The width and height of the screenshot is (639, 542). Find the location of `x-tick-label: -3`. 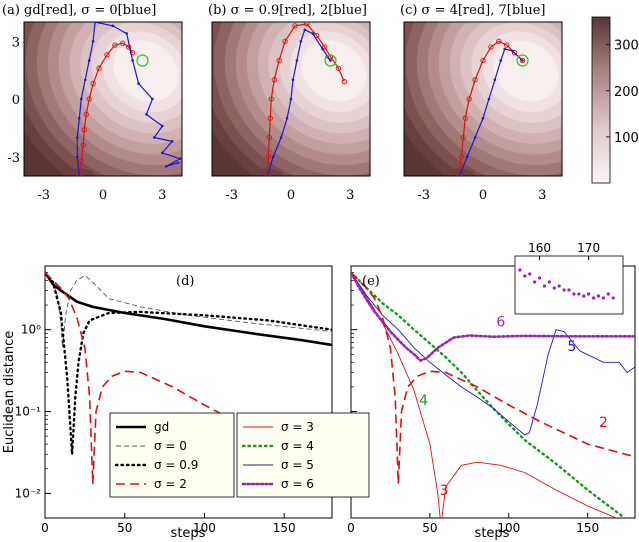

x-tick-label: -3 is located at coordinates (43, 195).